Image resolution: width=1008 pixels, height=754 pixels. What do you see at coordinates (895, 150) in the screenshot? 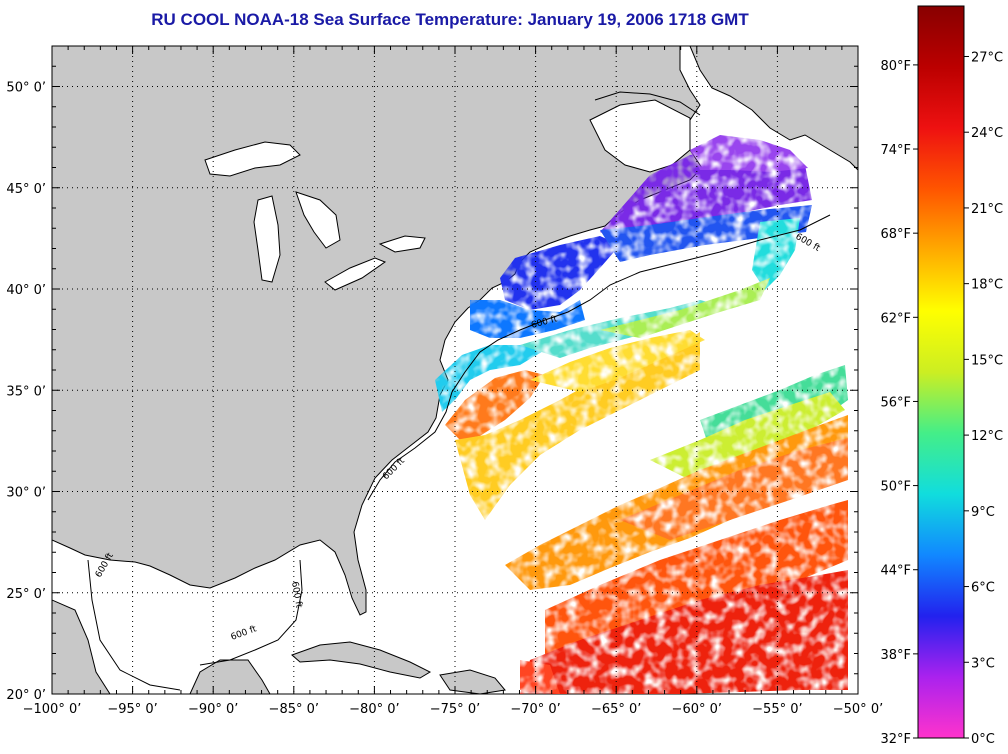
I see `fahrenheit-tick-label: 74°F` at bounding box center [895, 150].